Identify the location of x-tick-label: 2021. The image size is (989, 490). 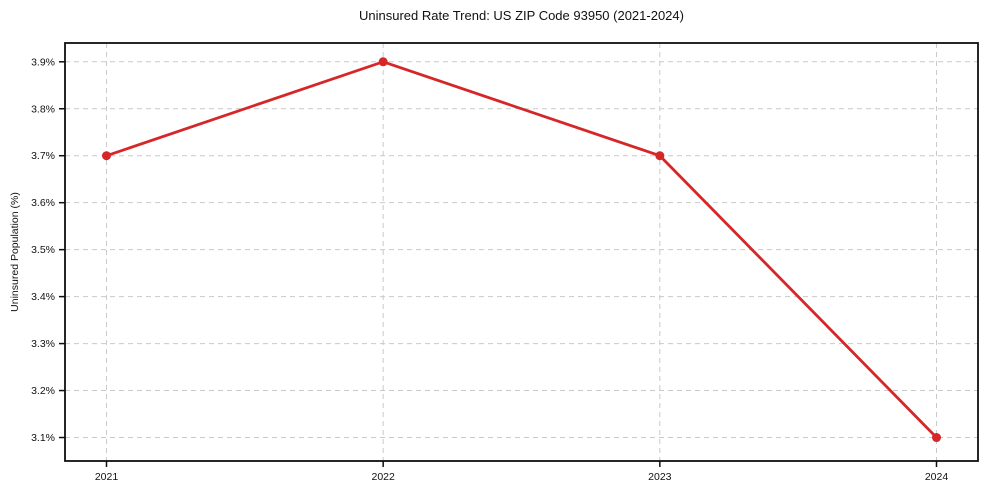
(107, 477).